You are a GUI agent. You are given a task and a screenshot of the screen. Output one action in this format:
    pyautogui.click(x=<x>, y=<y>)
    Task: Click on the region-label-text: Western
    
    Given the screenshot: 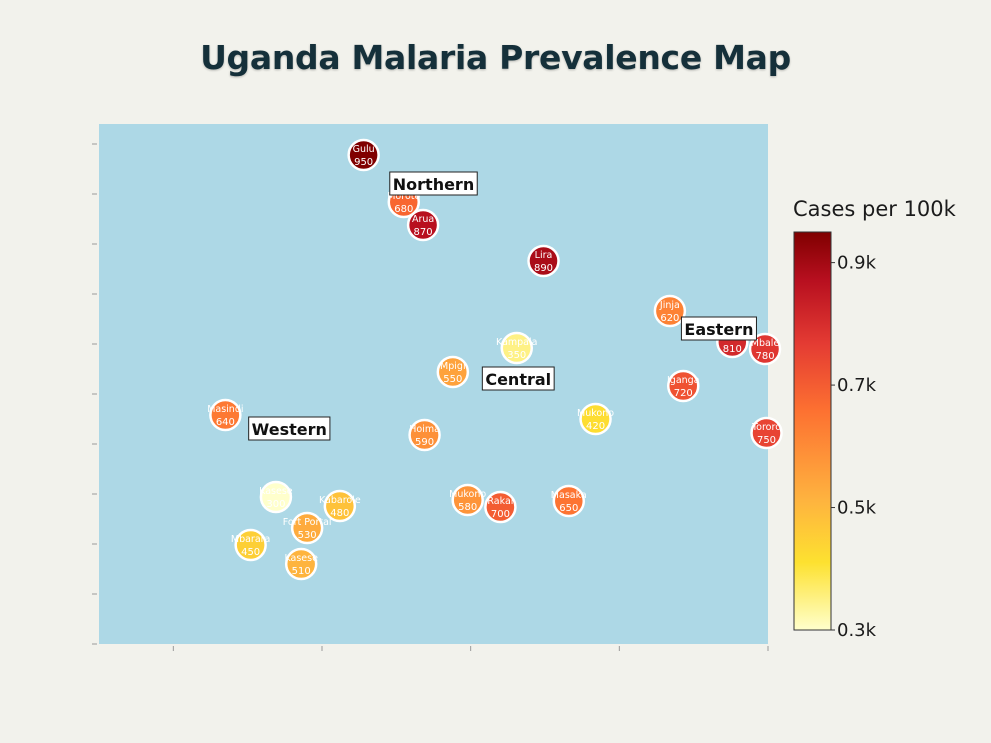 What is the action you would take?
    pyautogui.click(x=289, y=429)
    